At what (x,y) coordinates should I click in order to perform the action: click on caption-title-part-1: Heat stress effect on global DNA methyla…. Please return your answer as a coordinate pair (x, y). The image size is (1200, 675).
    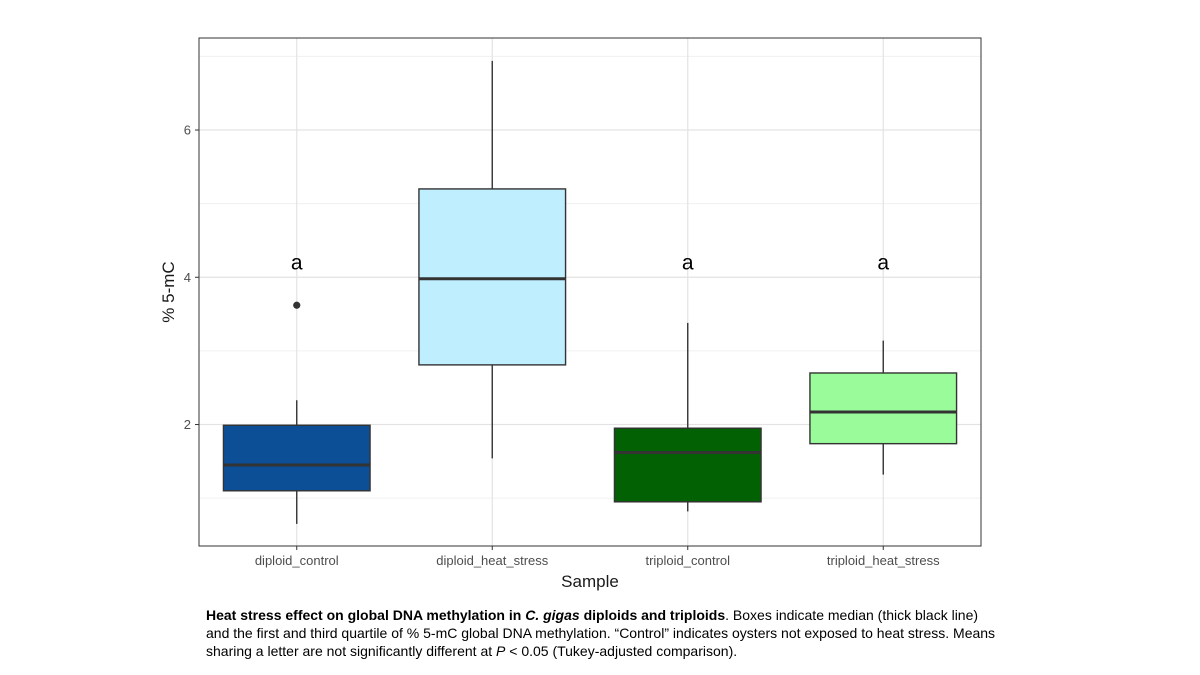
    Looking at the image, I should click on (366, 615).